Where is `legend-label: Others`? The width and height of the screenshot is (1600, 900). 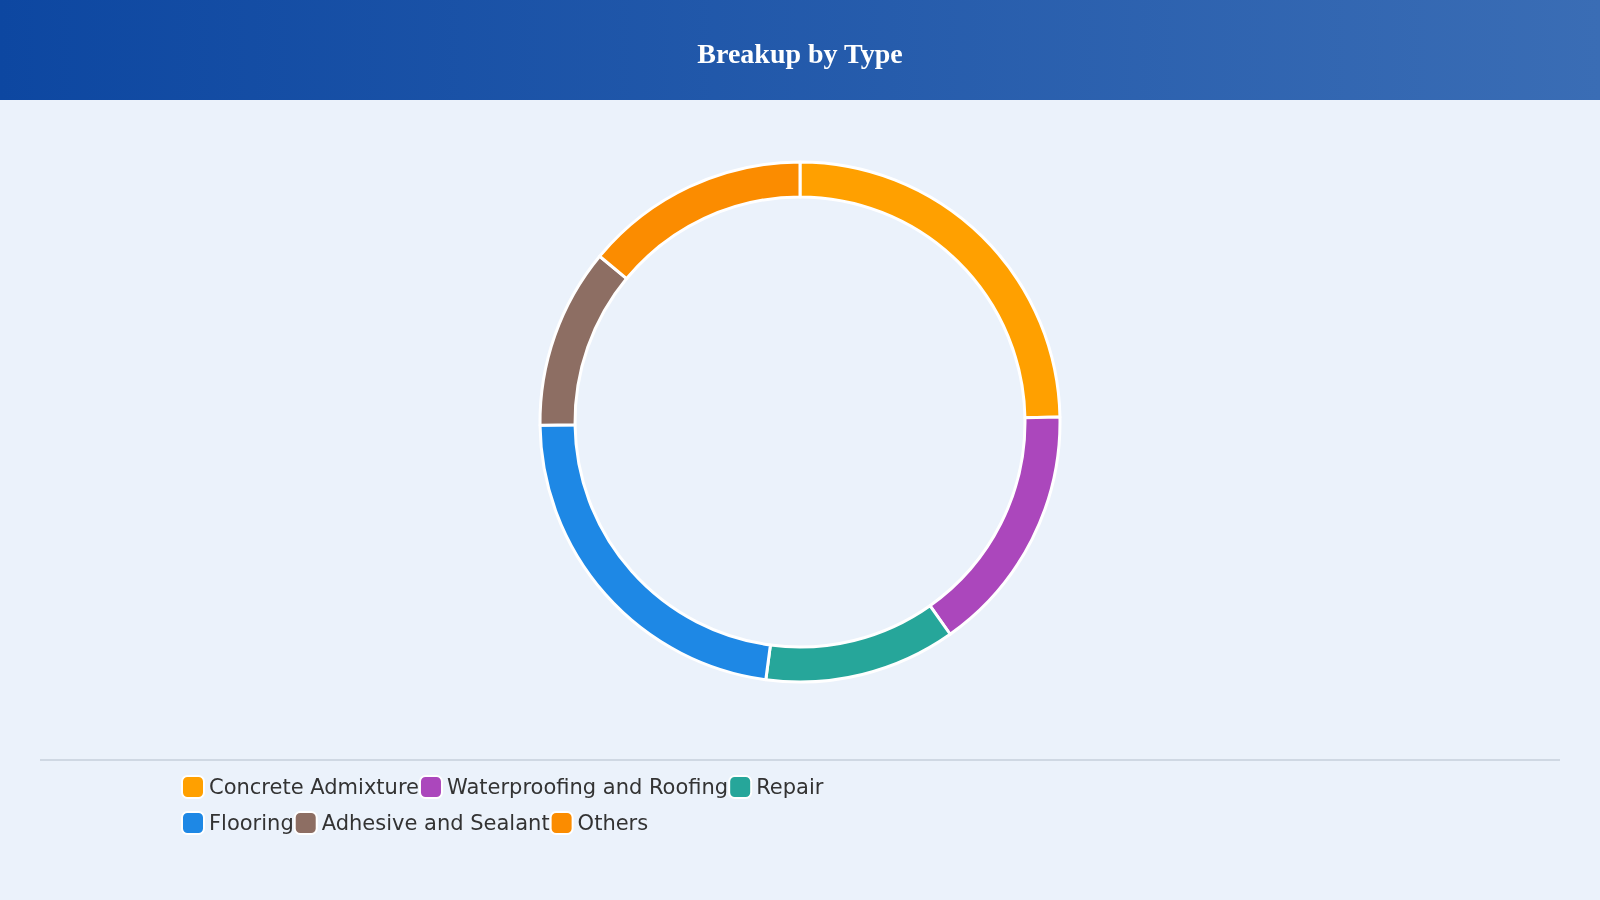
legend-label: Others is located at coordinates (613, 823).